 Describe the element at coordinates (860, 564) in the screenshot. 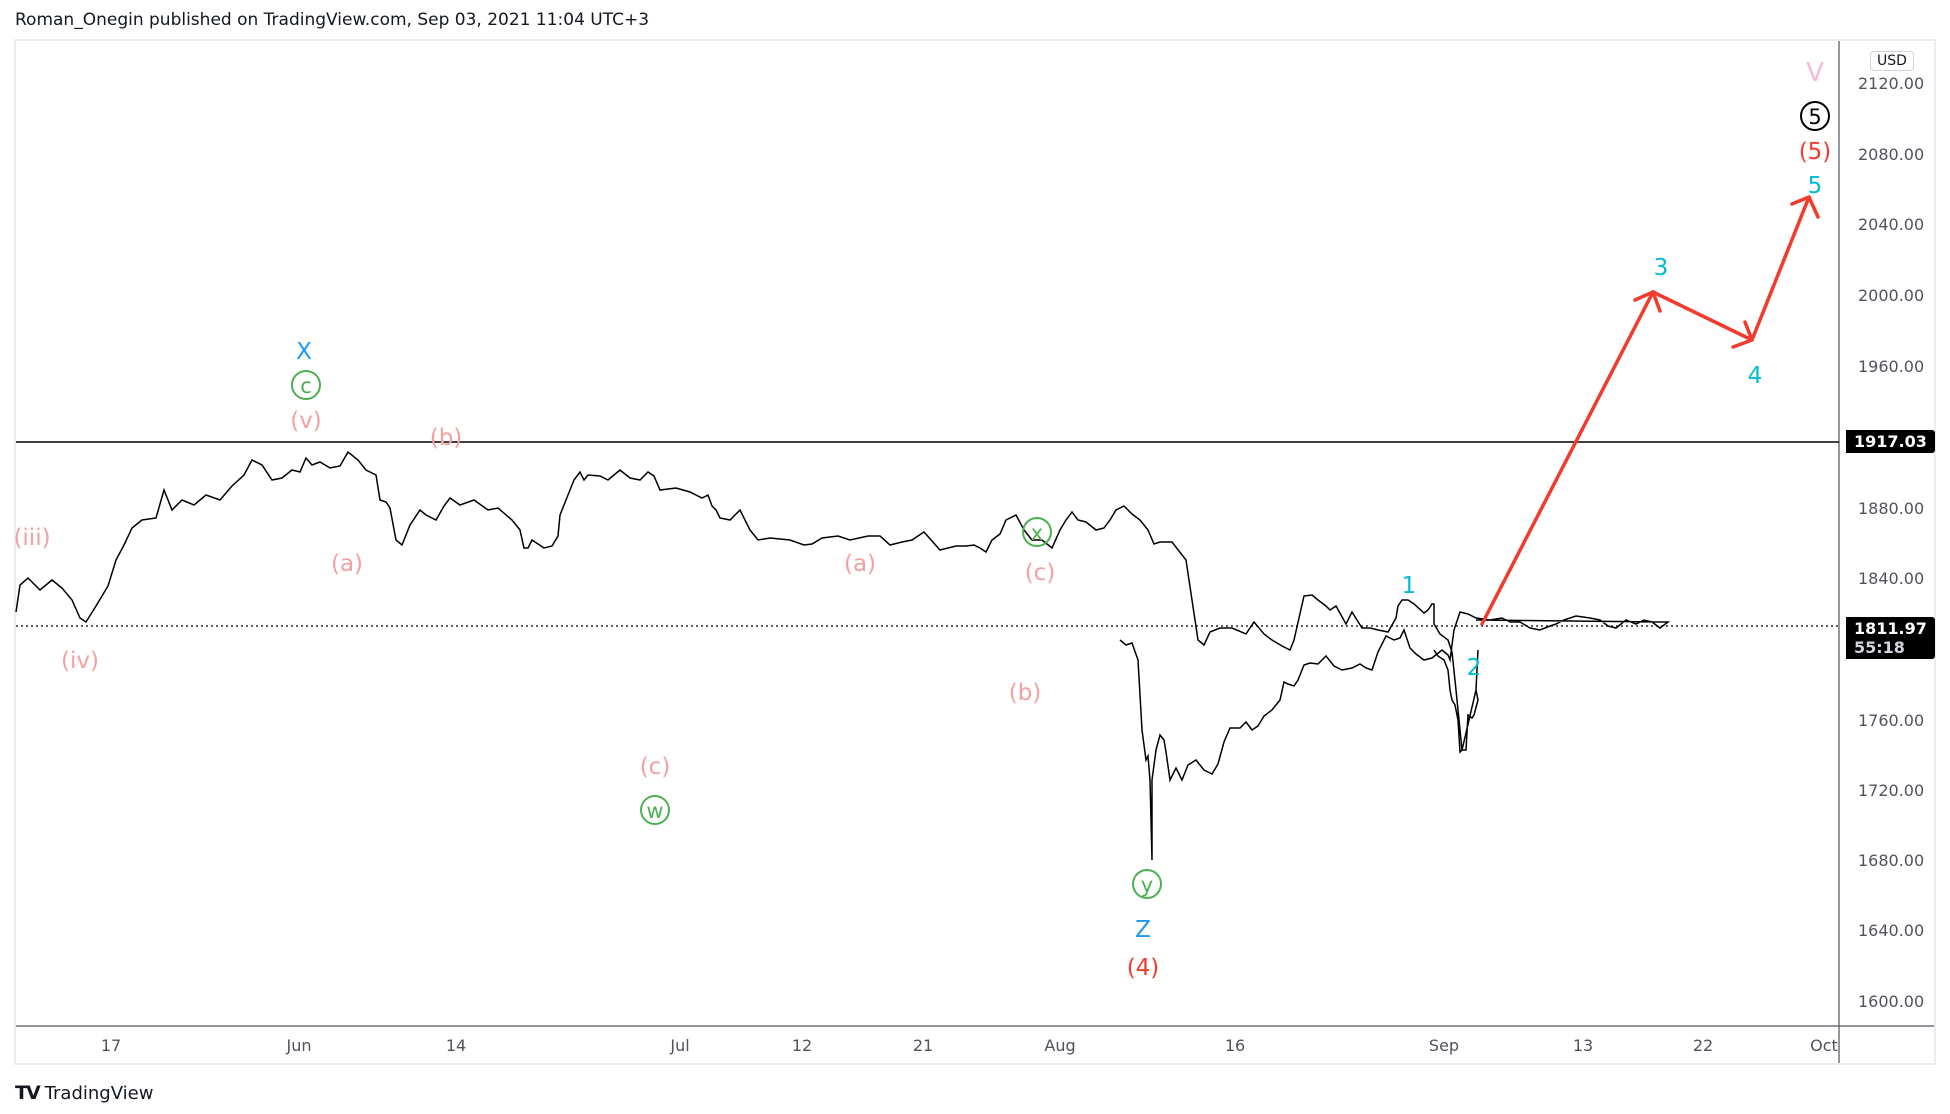

I see `wave-label-a-2: (a)` at that location.